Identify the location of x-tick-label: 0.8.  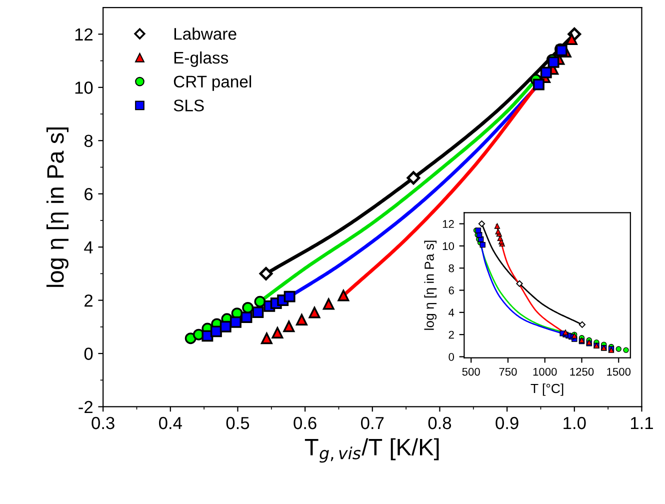
(440, 423).